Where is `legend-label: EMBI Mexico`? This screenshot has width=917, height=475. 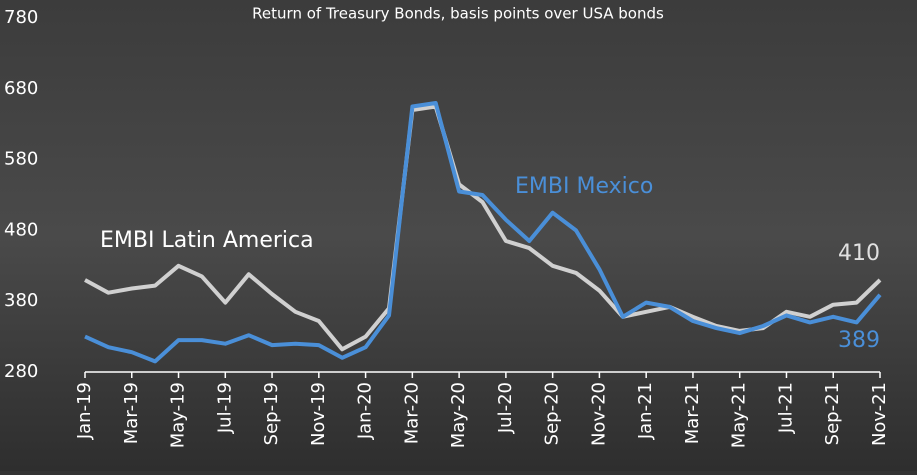 legend-label: EMBI Mexico is located at coordinates (584, 186).